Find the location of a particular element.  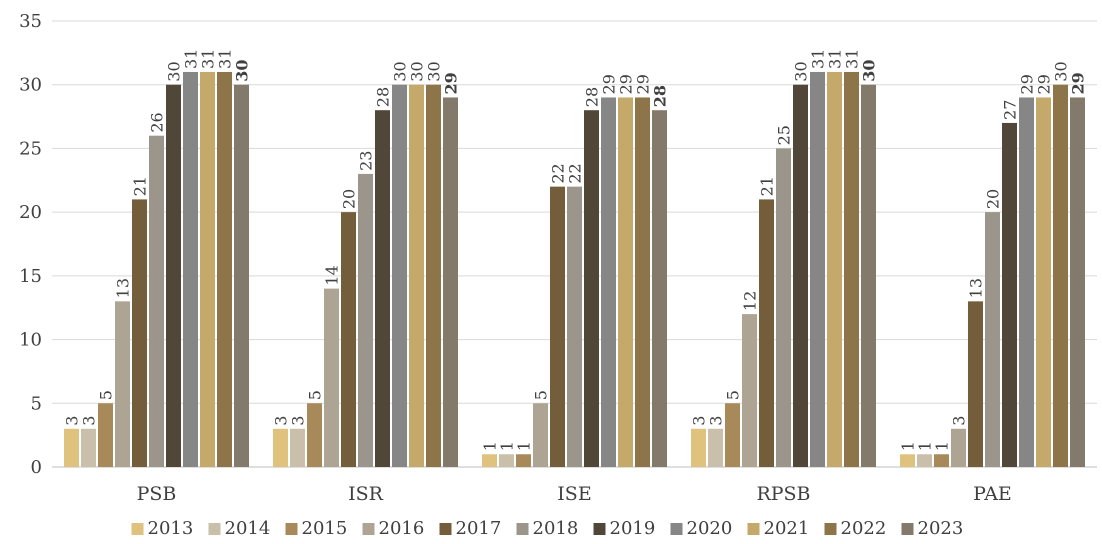

legend-label: 2019 is located at coordinates (633, 528).